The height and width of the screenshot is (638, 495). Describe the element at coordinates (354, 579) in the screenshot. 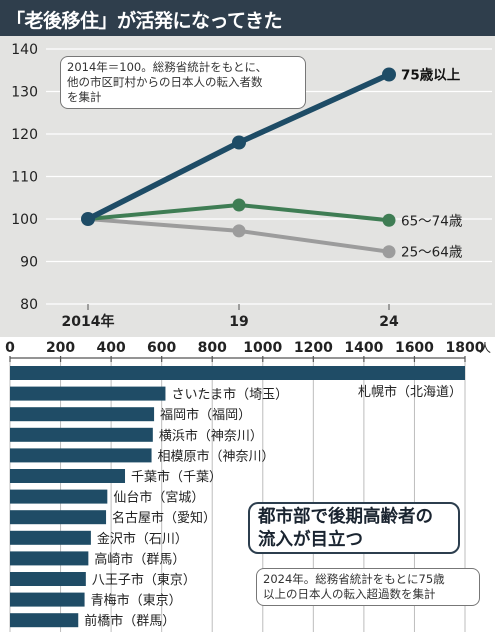

I see `bar-note-line-1: 2024年。総務省統計をもとに75歳` at that location.